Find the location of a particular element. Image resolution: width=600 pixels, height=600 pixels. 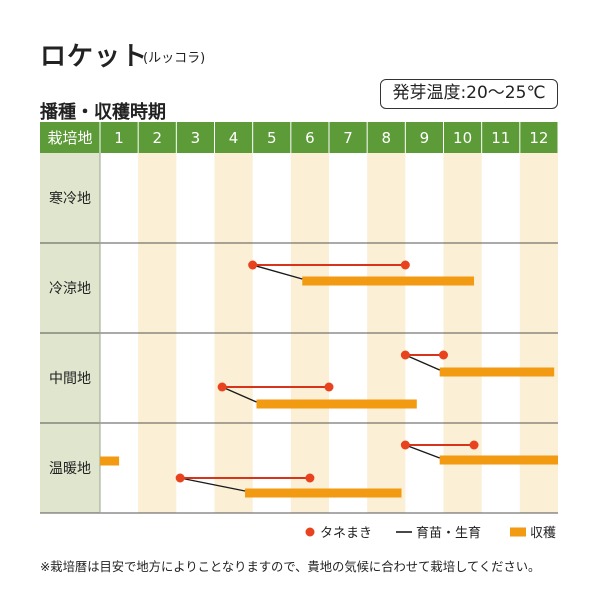

region-label-2: 中間地 is located at coordinates (70, 379).